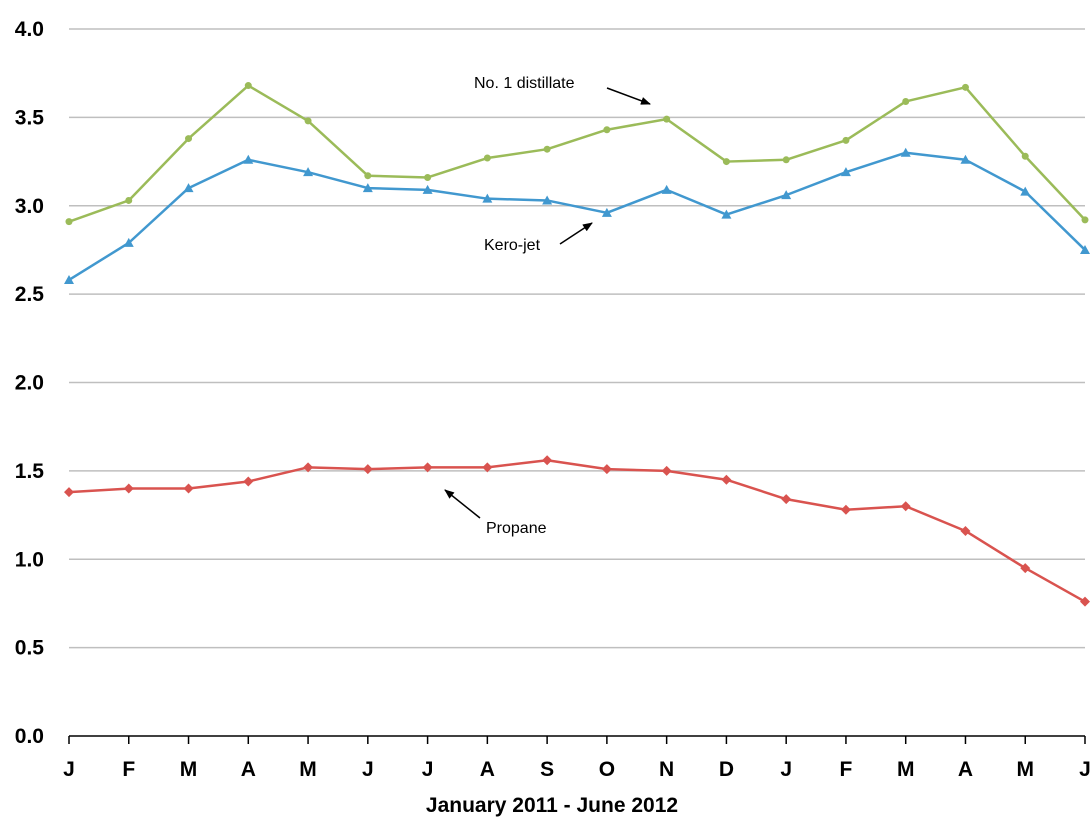  What do you see at coordinates (666, 769) in the screenshot?
I see `x-tick-label: N` at bounding box center [666, 769].